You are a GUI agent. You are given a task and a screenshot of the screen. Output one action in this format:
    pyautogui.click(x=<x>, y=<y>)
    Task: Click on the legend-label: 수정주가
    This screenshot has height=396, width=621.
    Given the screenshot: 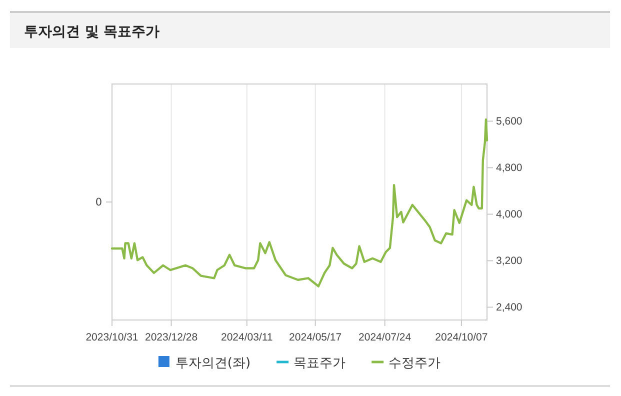 What is the action you would take?
    pyautogui.click(x=414, y=363)
    